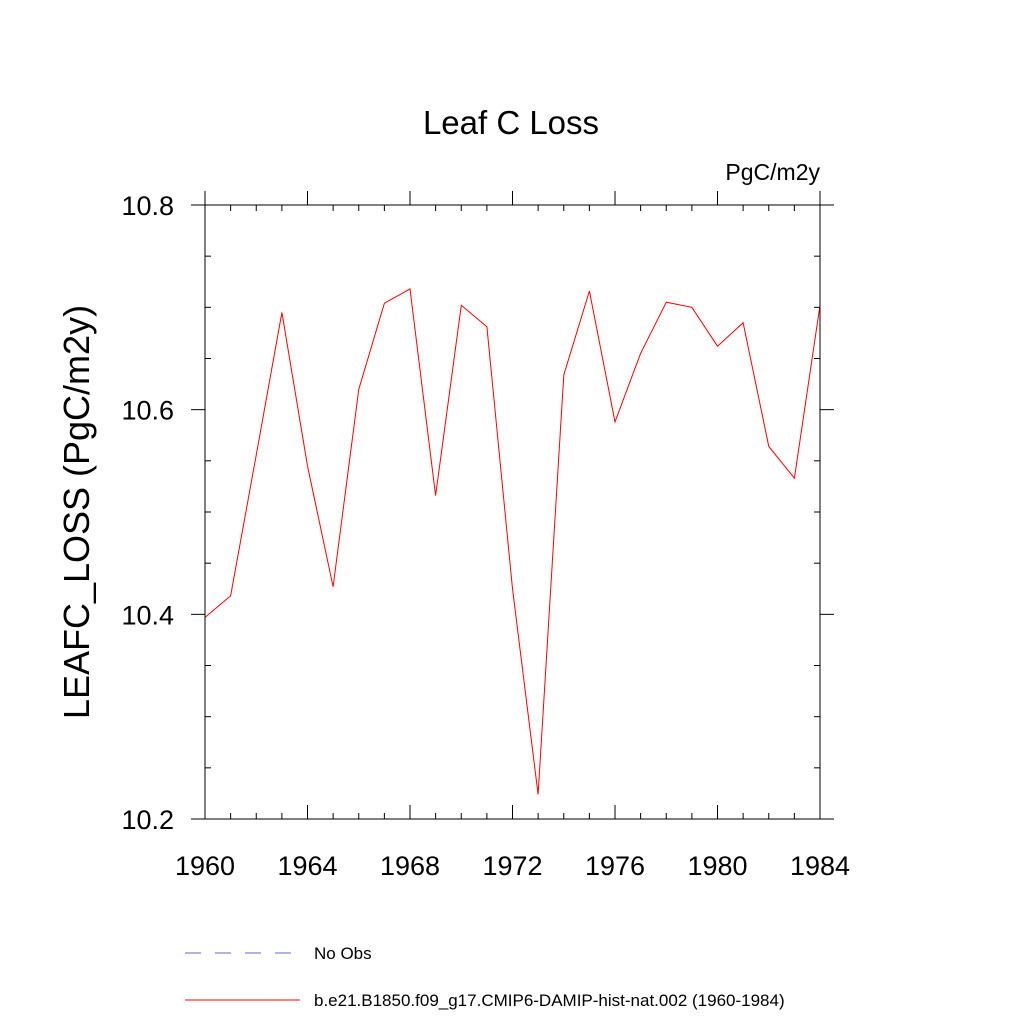  I want to click on units-label: PgC/m2y, so click(772, 172).